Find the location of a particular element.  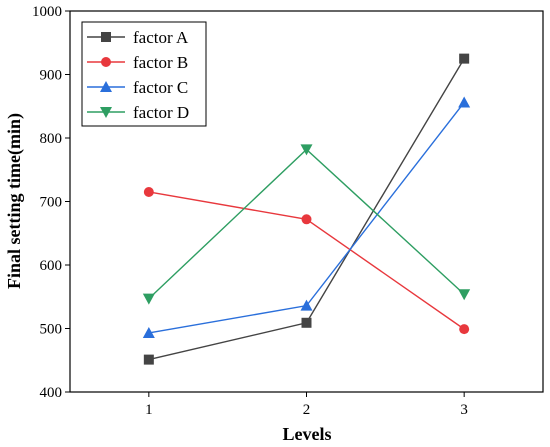

legend-label: factor D is located at coordinates (161, 112).